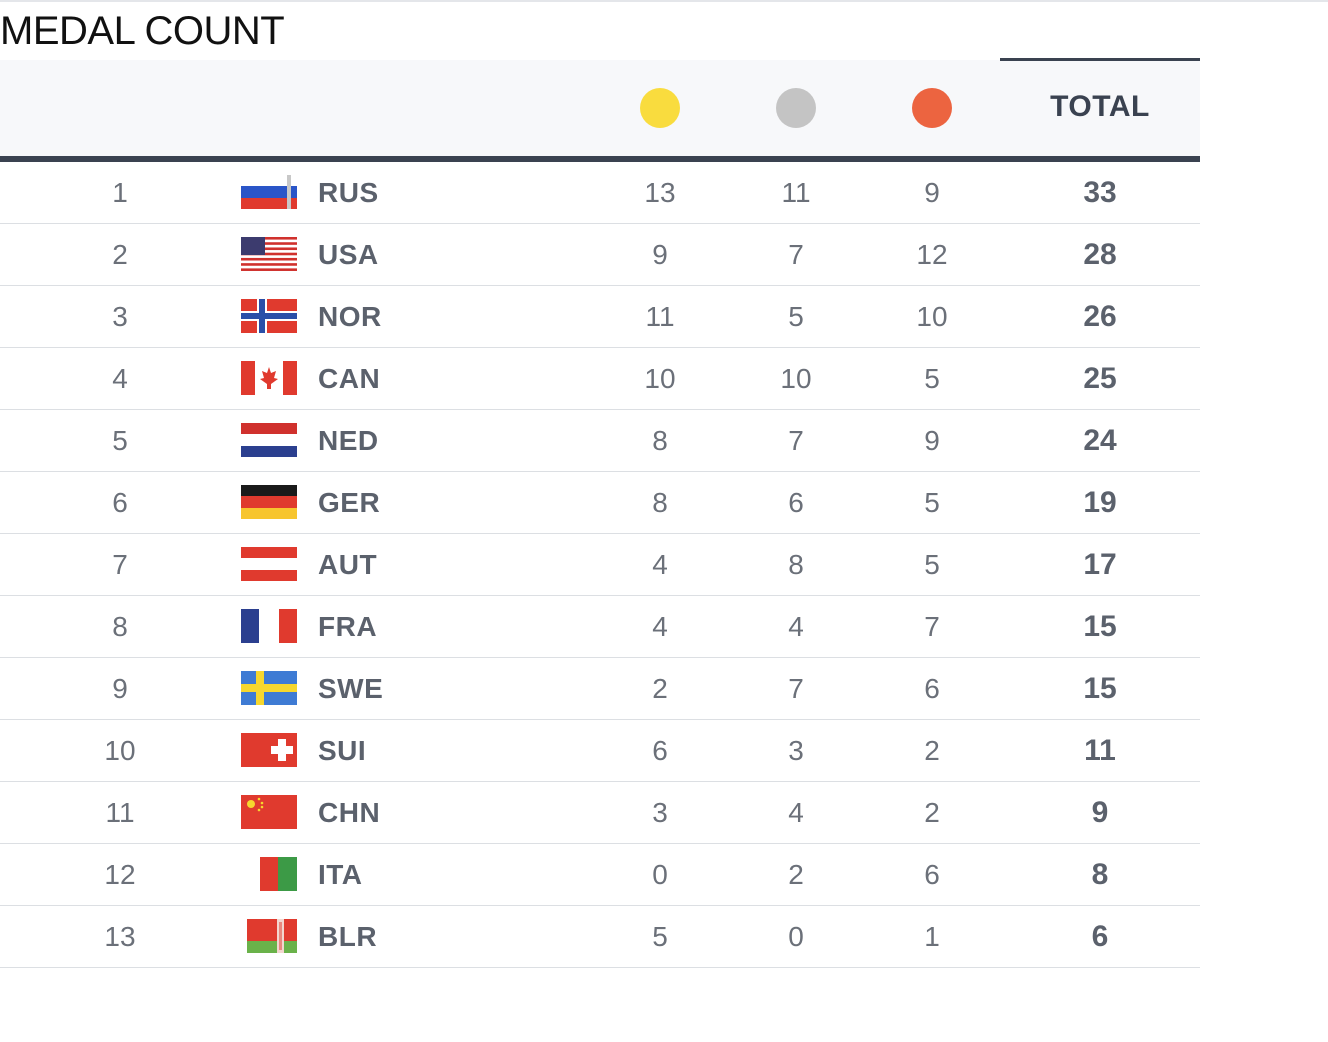  Describe the element at coordinates (120, 316) in the screenshot. I see `rank-cell: 3` at that location.